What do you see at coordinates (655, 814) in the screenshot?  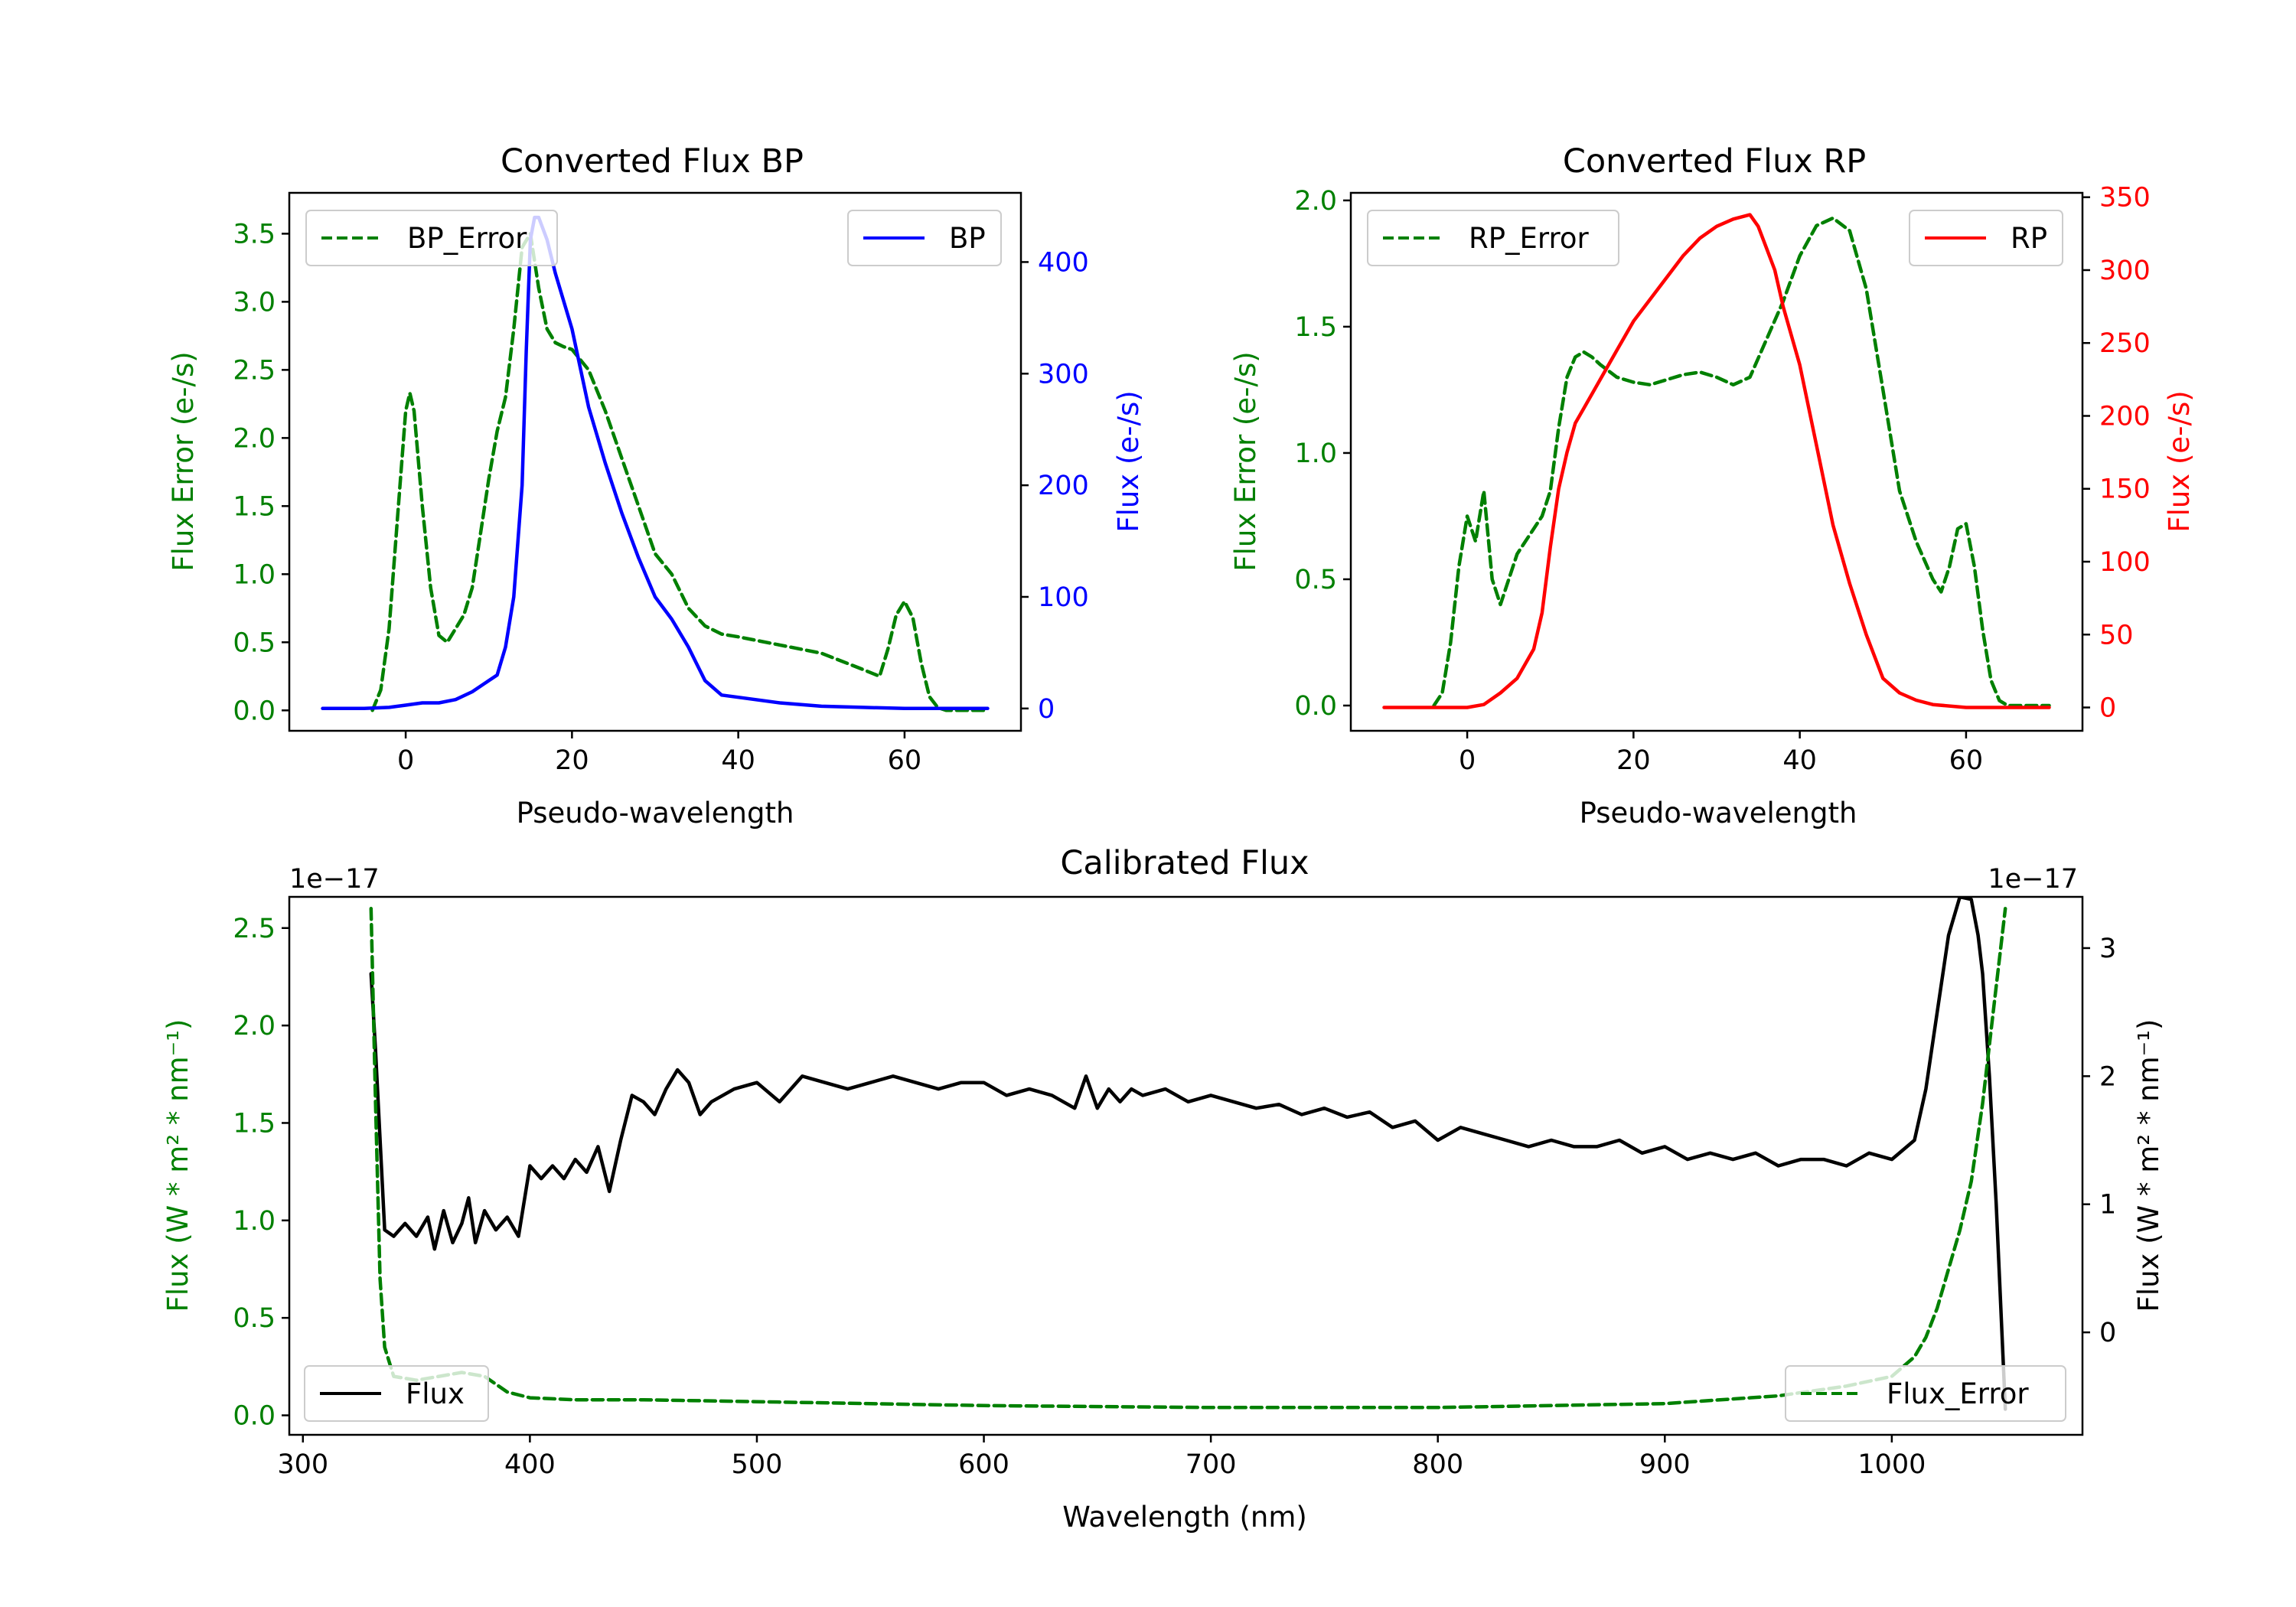 I see `bp-x-axis-label: Pseudo-wavelength` at bounding box center [655, 814].